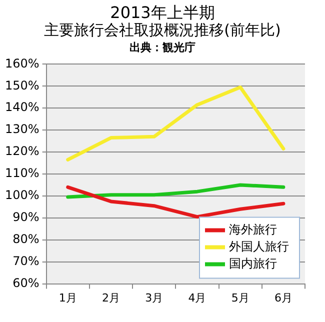 The width and height of the screenshot is (325, 322). What do you see at coordinates (22, 85) in the screenshot?
I see `y-tick-label: 150%` at bounding box center [22, 85].